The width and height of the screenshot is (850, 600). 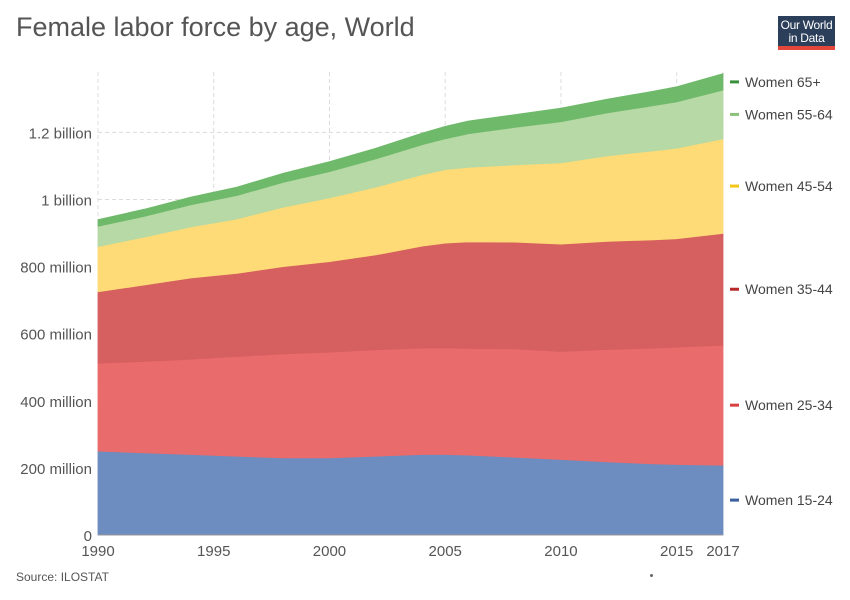 I want to click on chart-title: Female labor force by age, World, so click(x=215, y=27).